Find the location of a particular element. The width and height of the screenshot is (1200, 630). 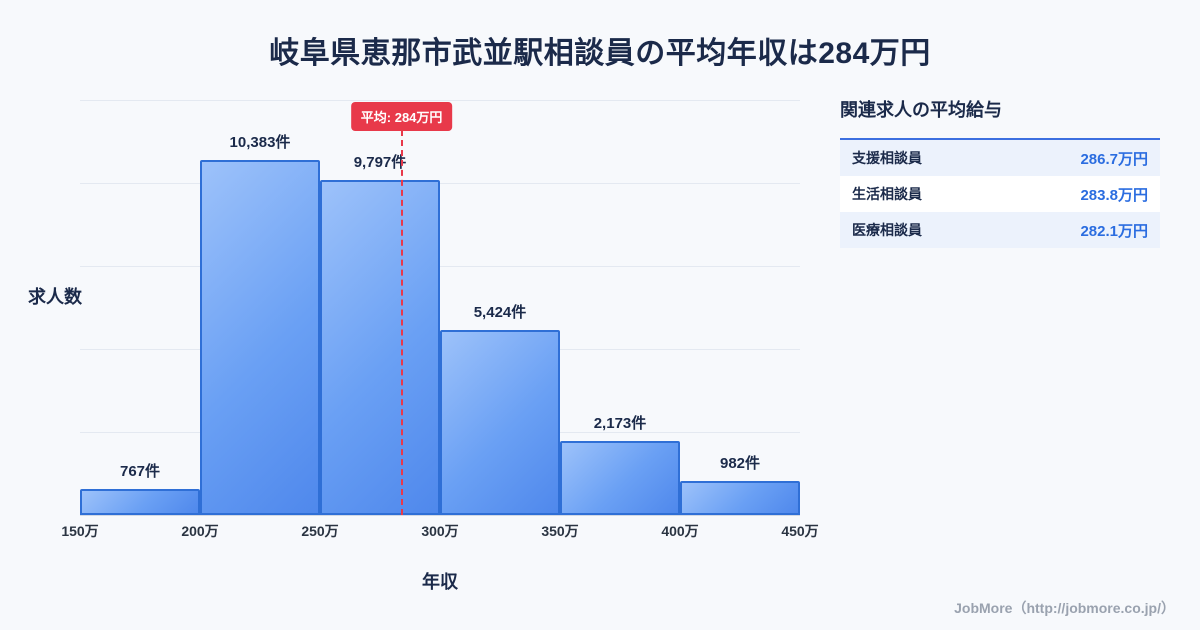

job-label: 支援相談員 is located at coordinates (887, 158).